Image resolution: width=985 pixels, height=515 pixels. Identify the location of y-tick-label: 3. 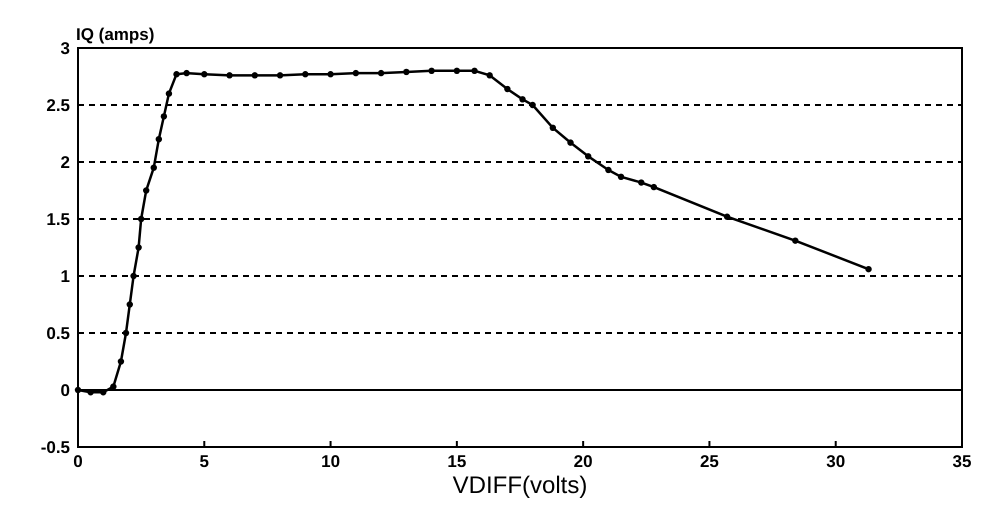
(65, 48).